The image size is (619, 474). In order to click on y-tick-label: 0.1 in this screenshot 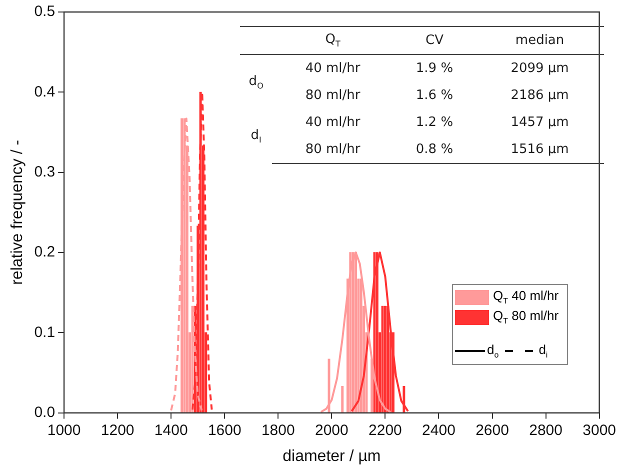, I will do `click(45, 332)`.